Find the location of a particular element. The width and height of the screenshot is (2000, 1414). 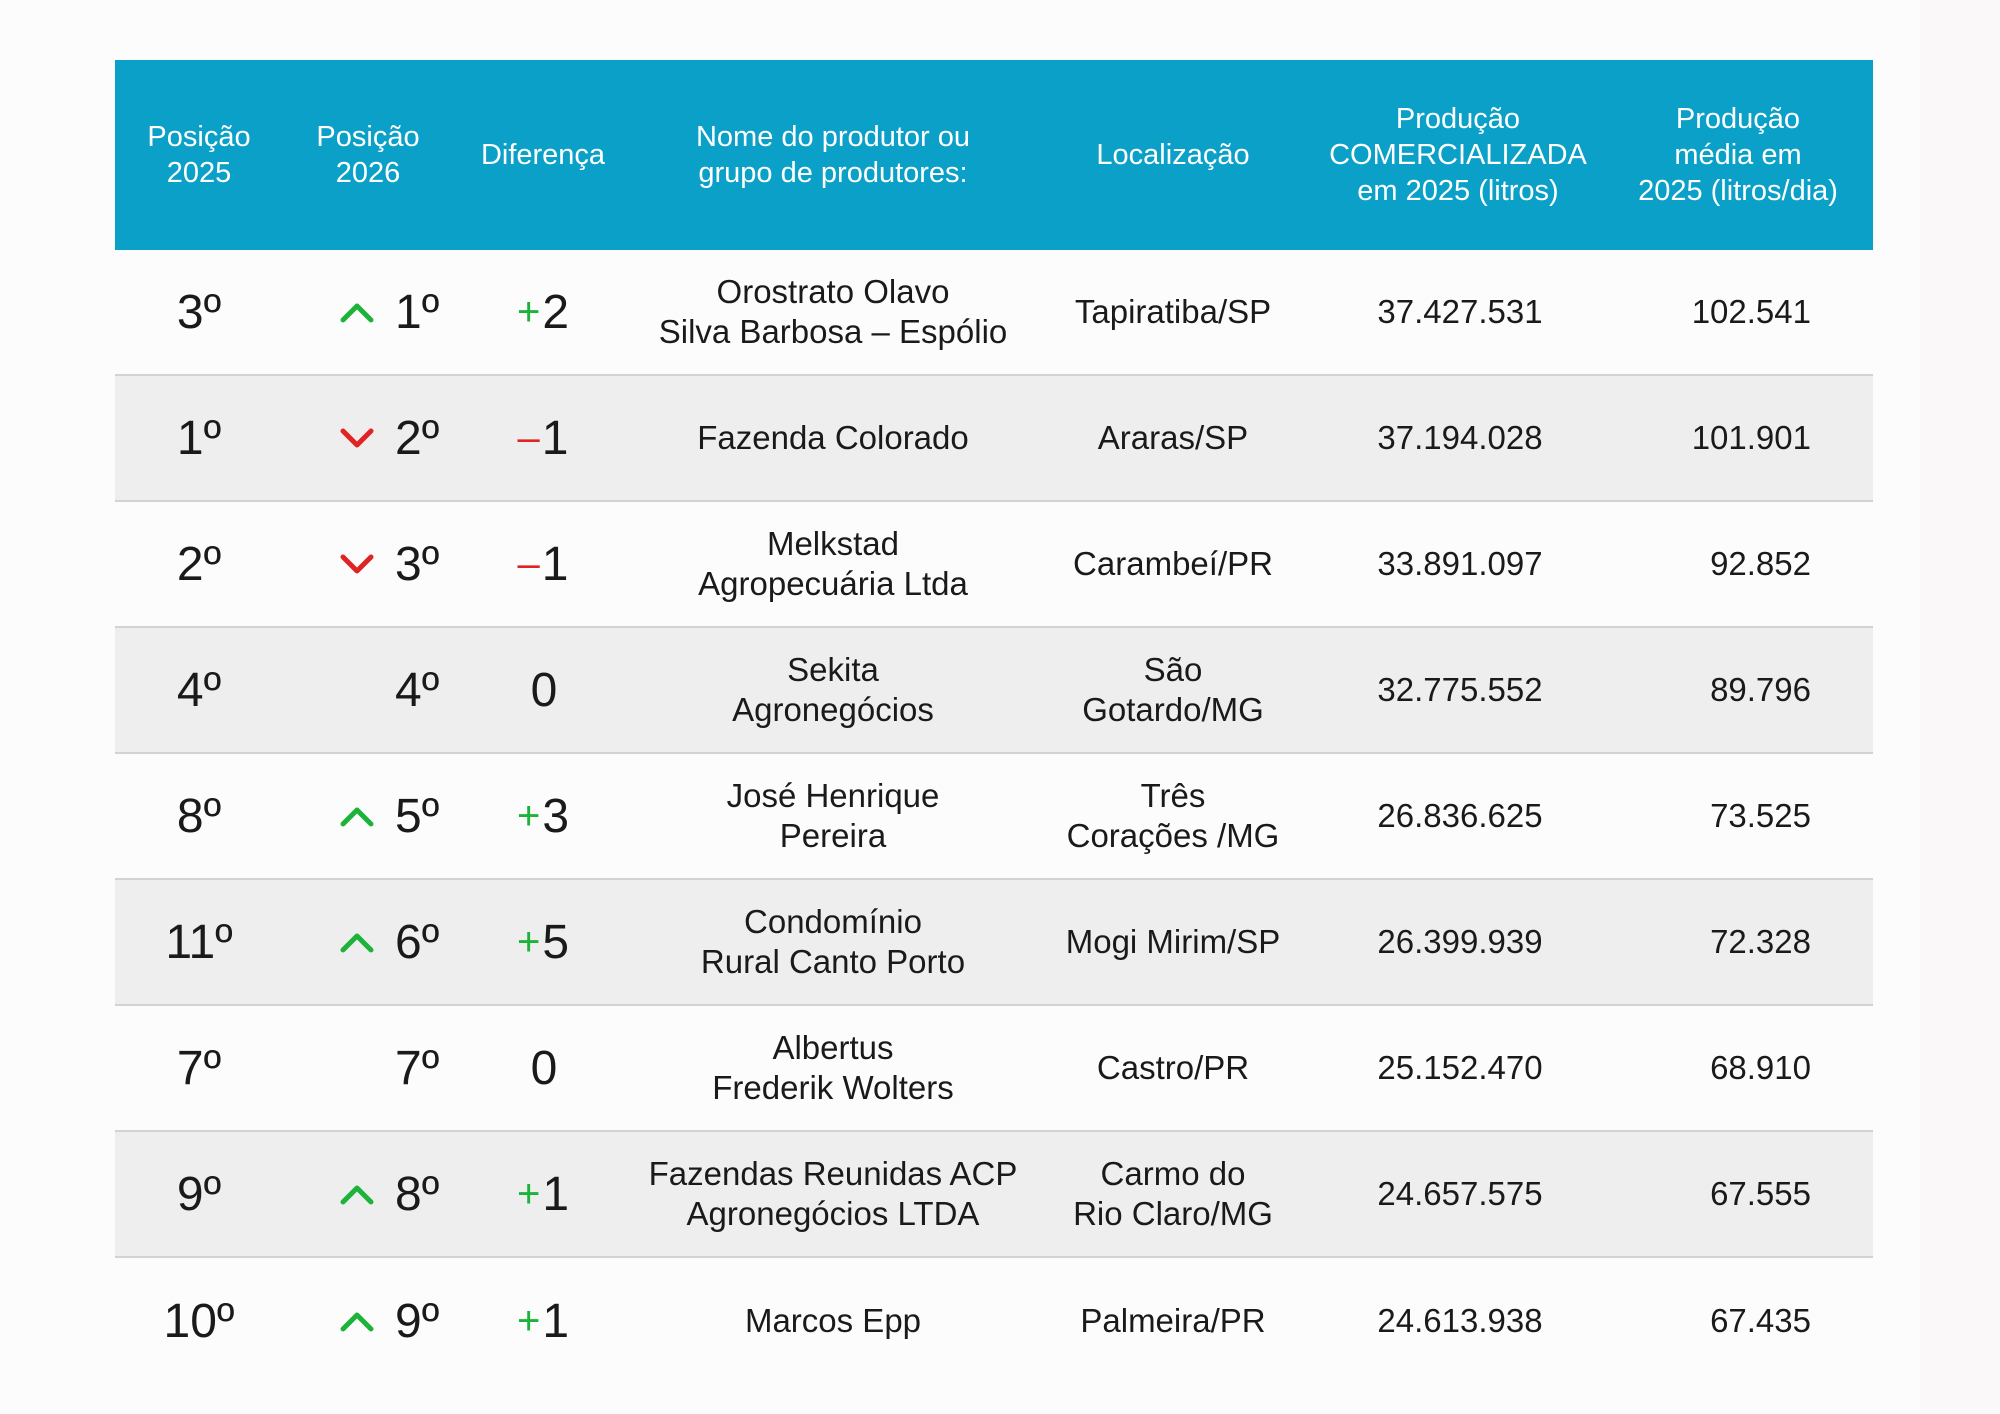

producer-name: Orostrato Olavo Silva Barbosa – Espólio is located at coordinates (833, 311).